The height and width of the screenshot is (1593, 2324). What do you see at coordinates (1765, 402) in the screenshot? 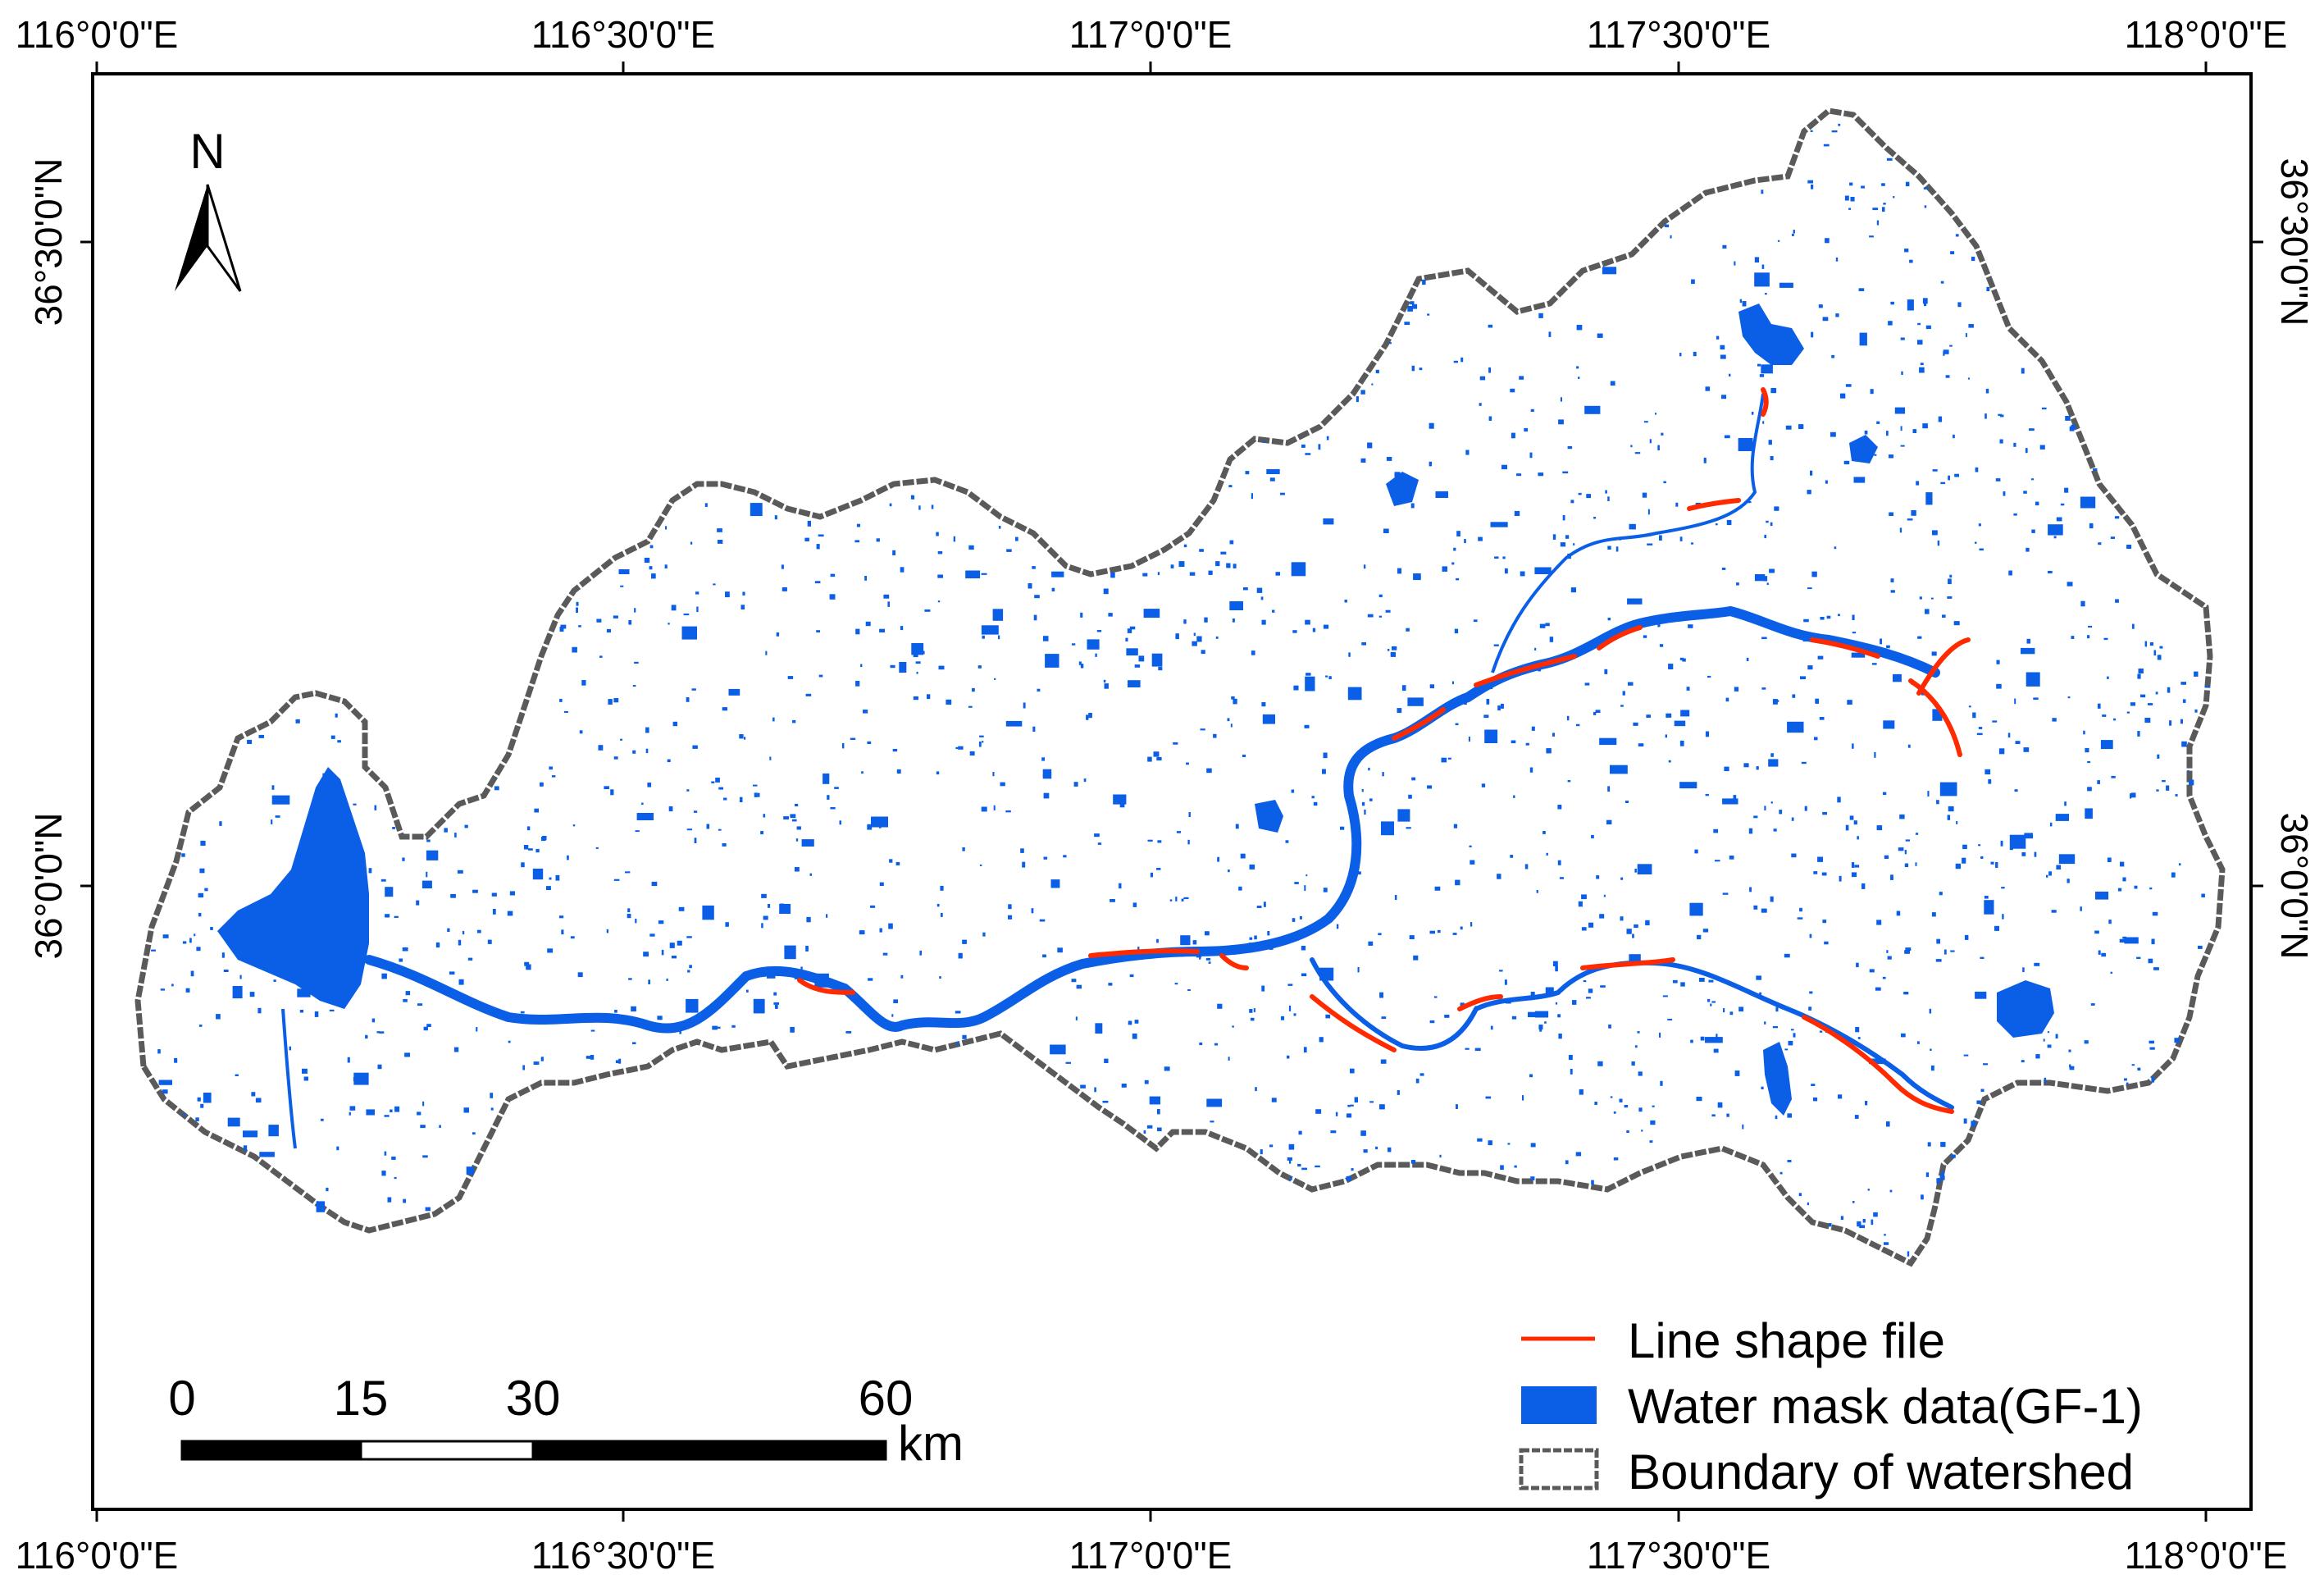
I see `line-shape-segment` at bounding box center [1765, 402].